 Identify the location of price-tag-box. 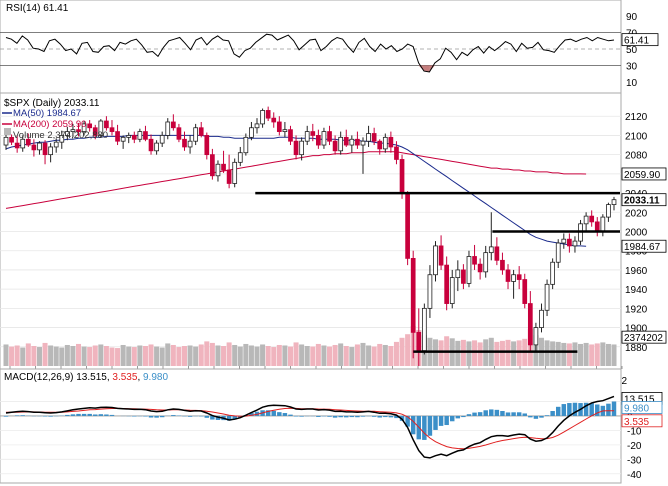
(644, 337).